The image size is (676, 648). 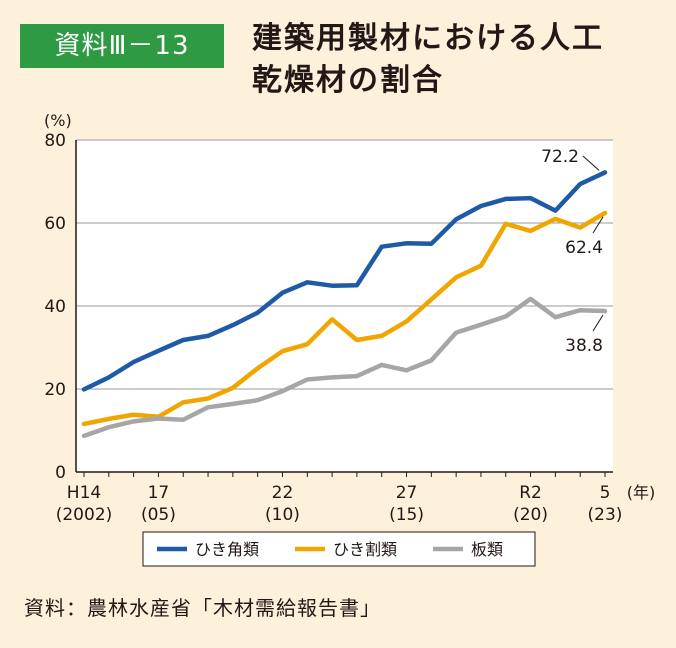 What do you see at coordinates (428, 60) in the screenshot?
I see `chart-title: 建築用製材における人工 乾燥材の割合` at bounding box center [428, 60].